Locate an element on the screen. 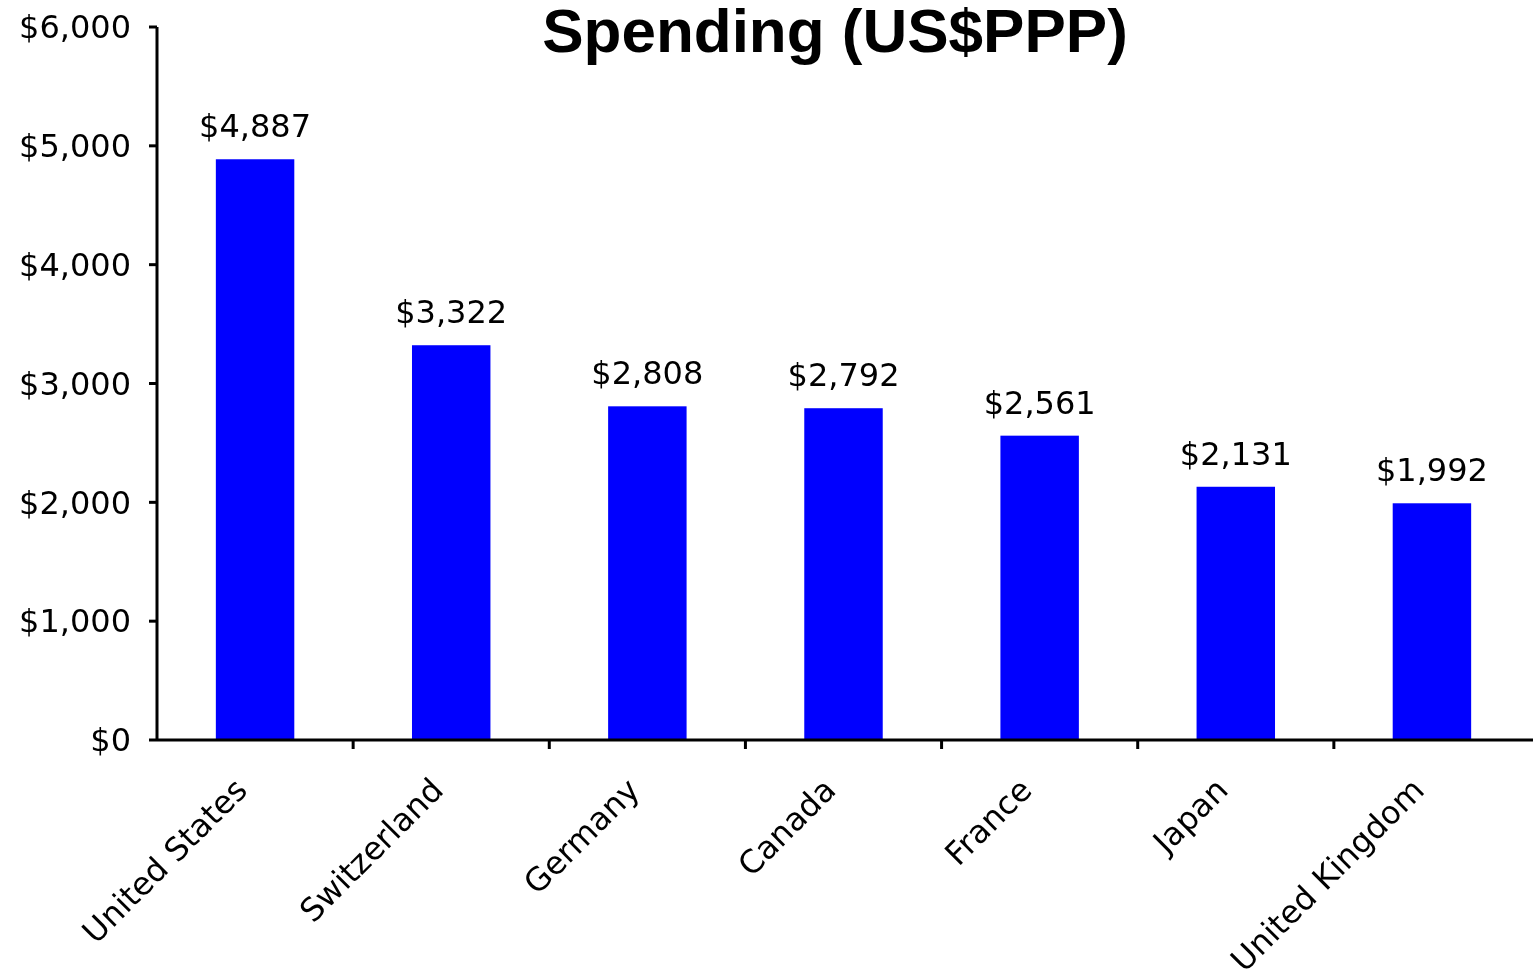  data-label: $1,992 is located at coordinates (1431, 470).